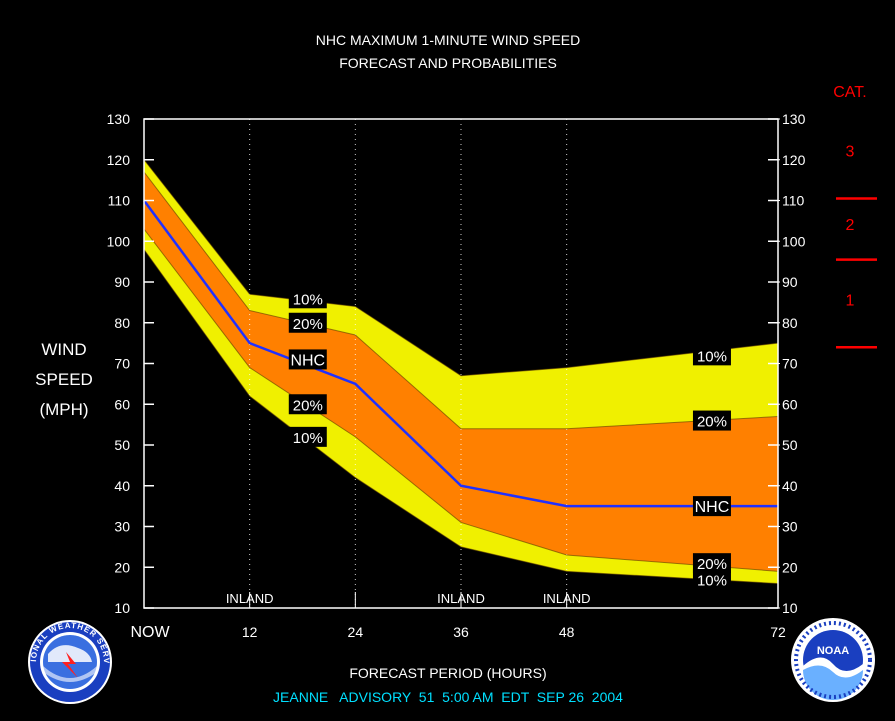  I want to click on y-axis-label-line: WIND, so click(63, 349).